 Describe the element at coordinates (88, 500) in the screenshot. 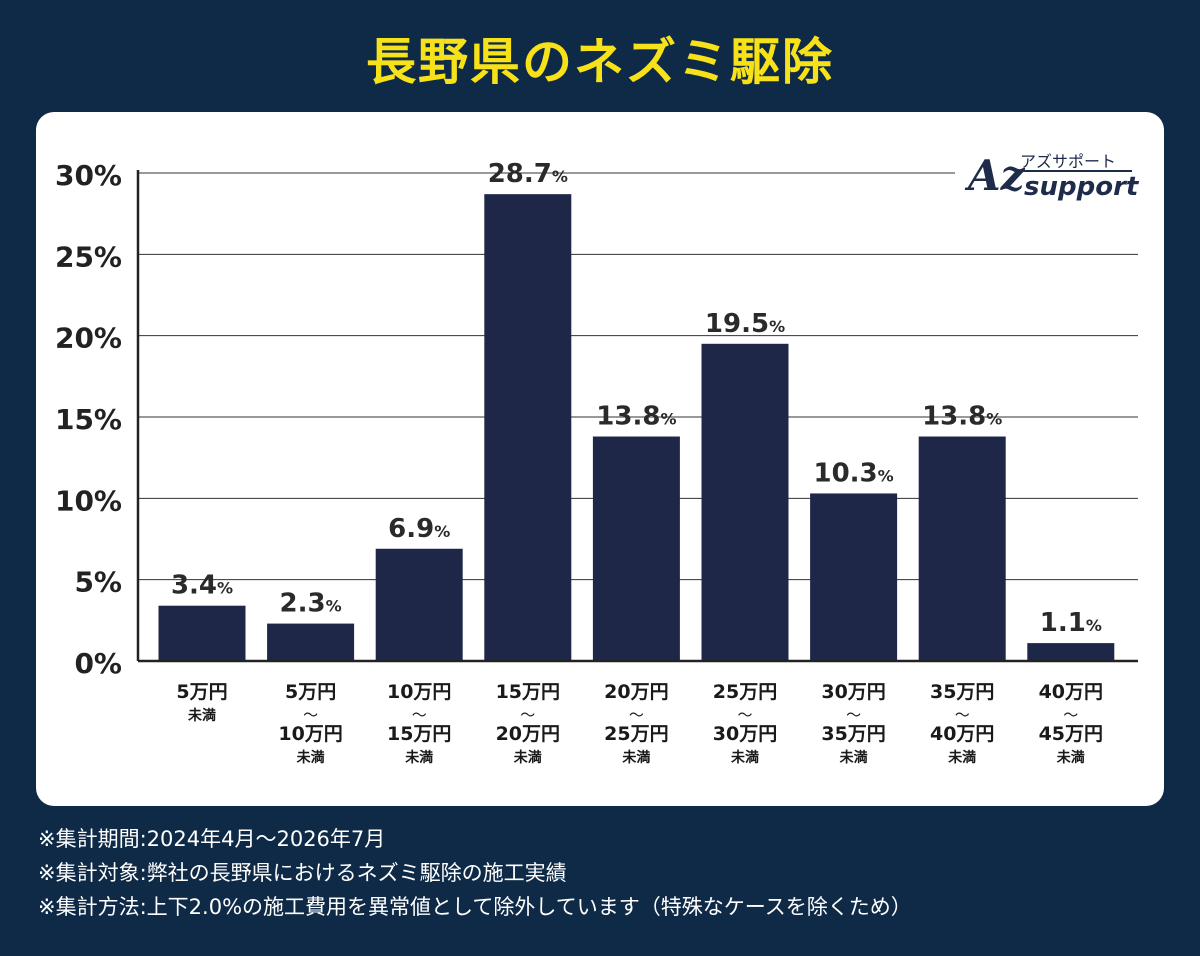

I see `y-tick-label: 10%` at that location.